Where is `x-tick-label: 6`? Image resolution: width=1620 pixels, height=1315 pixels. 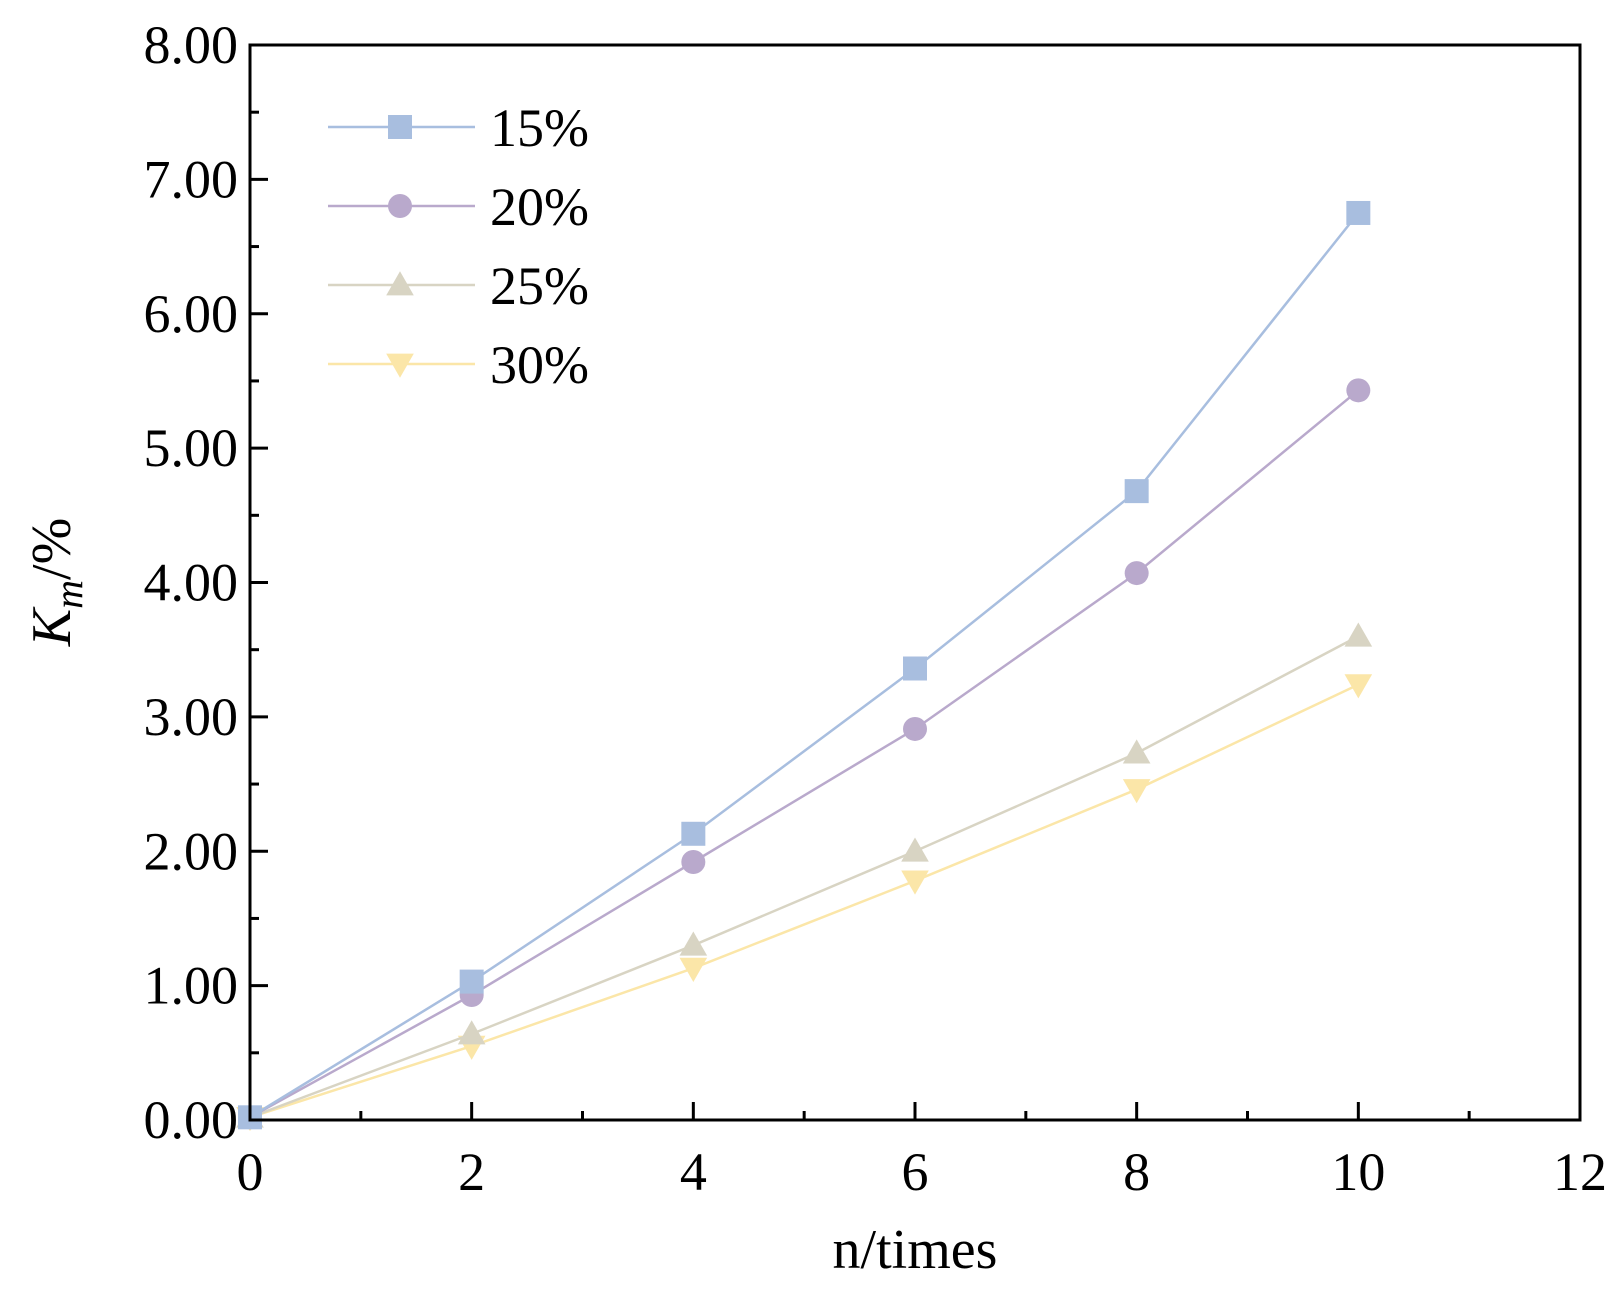
x-tick-label: 6 is located at coordinates (915, 1172).